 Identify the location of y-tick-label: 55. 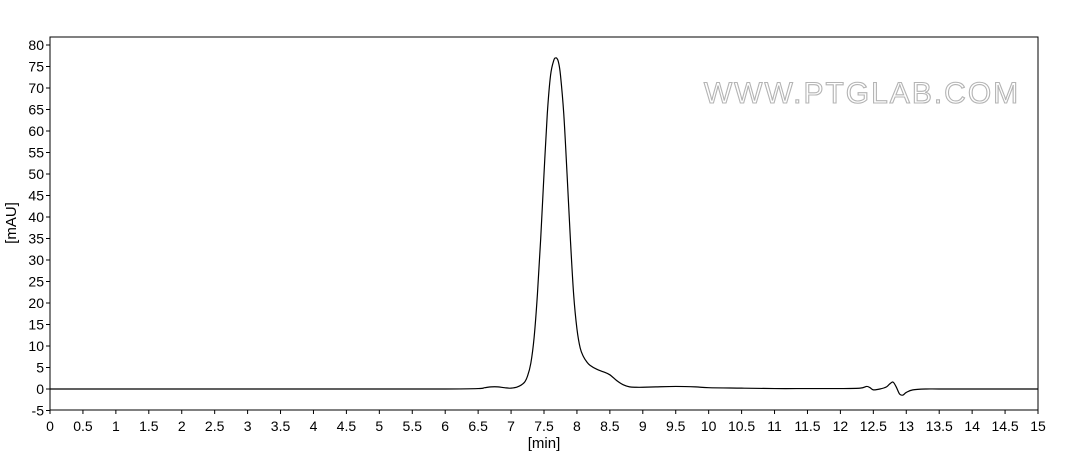
(36, 153).